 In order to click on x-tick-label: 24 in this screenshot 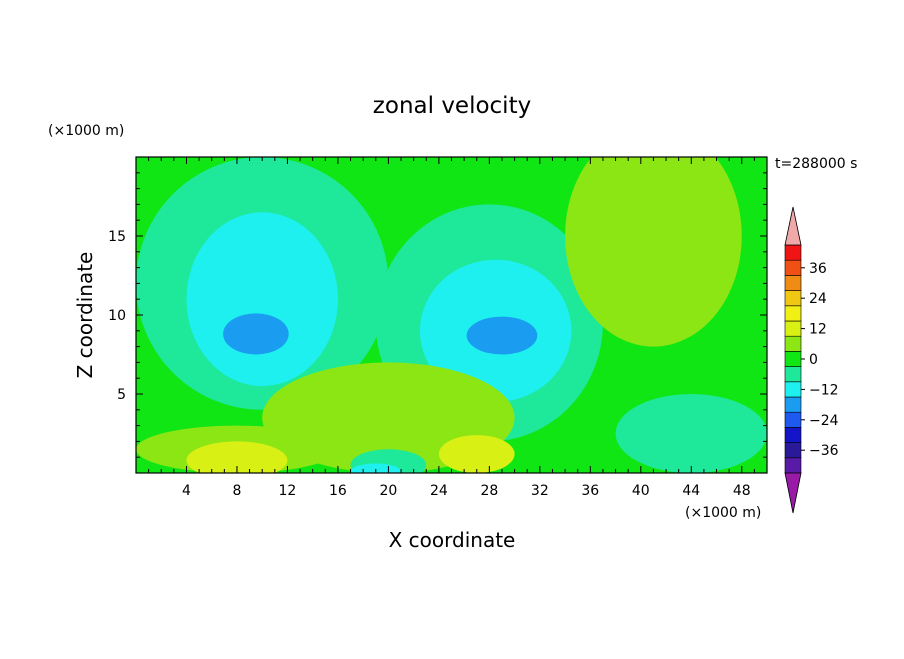, I will do `click(439, 491)`.